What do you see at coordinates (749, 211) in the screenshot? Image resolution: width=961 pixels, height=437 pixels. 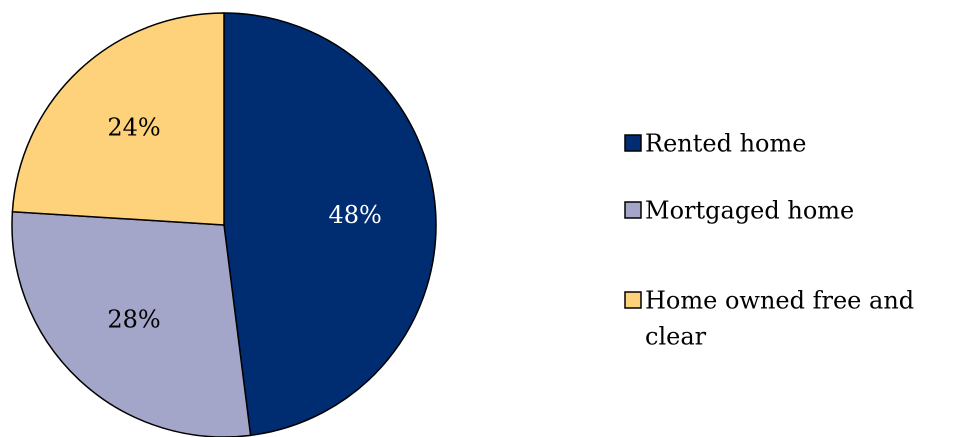 I see `legend-label: Mortgaged home` at bounding box center [749, 211].